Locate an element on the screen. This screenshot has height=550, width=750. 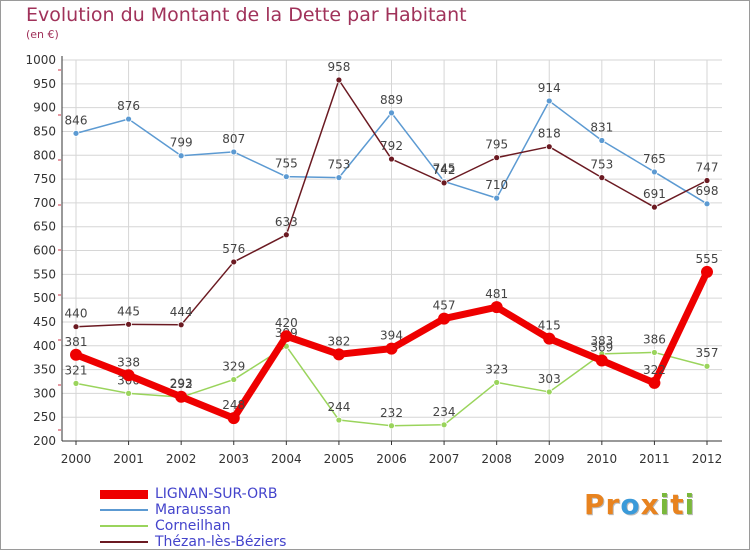
x-tick-label: 2008 is located at coordinates (496, 459).